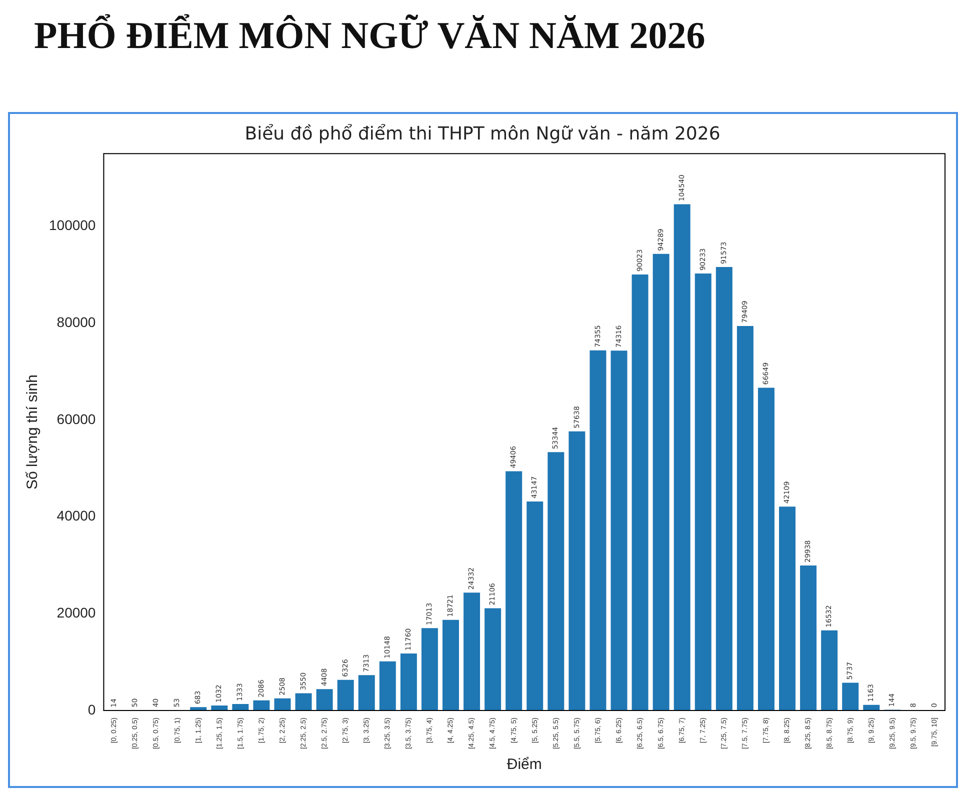 Image resolution: width=967 pixels, height=800 pixels. Describe the element at coordinates (524, 765) in the screenshot. I see `x-axis-title: Điểm` at that location.